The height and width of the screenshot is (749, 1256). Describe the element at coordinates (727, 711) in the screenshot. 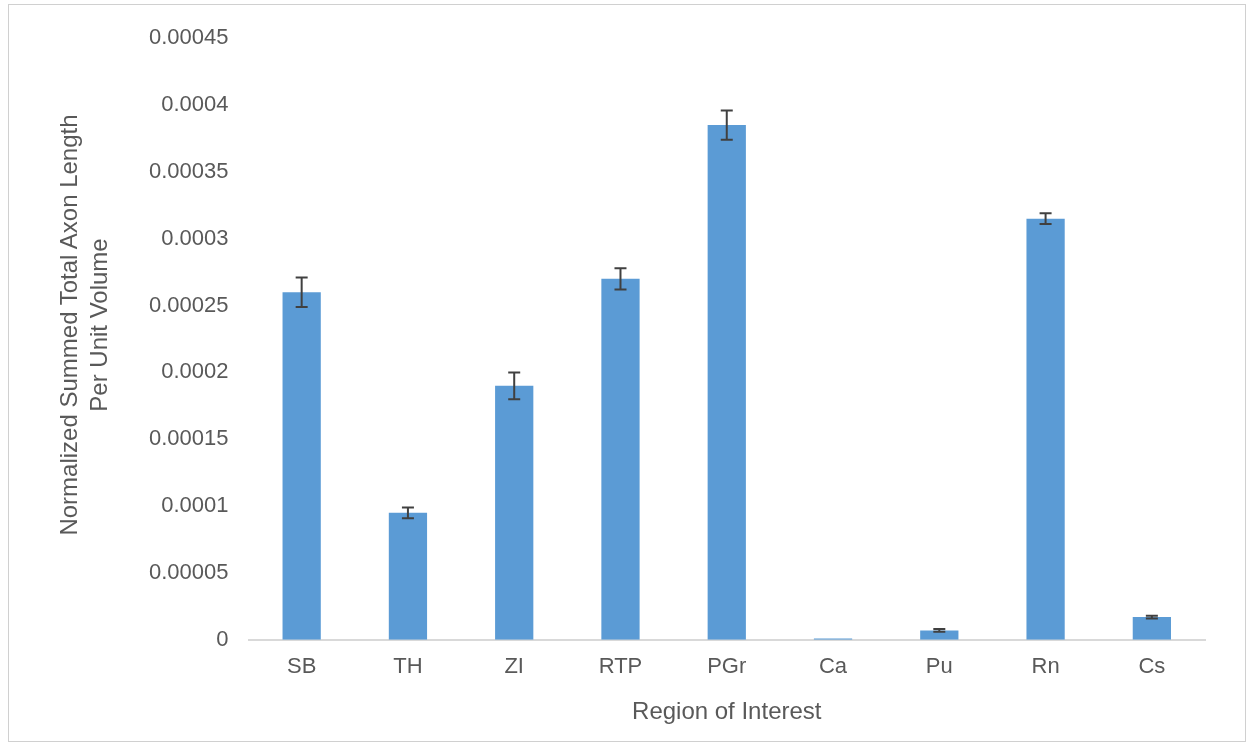

I see `x-axis-title: Region of Interest` at that location.